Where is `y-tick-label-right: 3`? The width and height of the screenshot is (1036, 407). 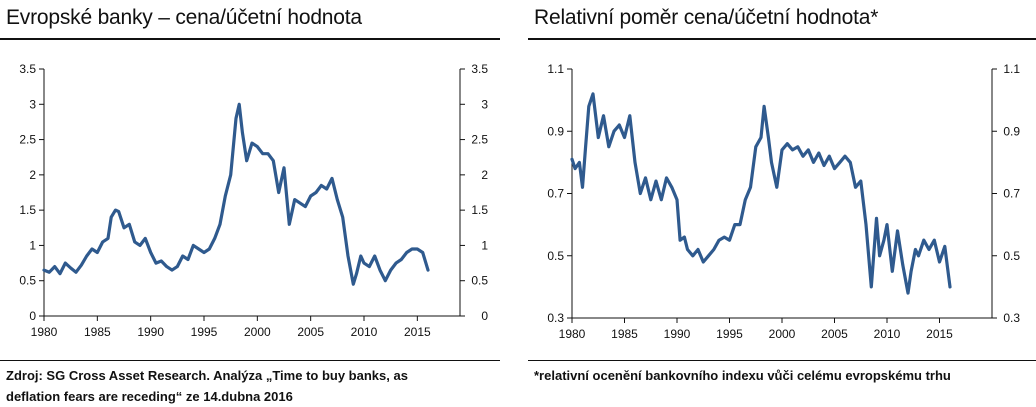
y-tick-label-right: 3 is located at coordinates (484, 104).